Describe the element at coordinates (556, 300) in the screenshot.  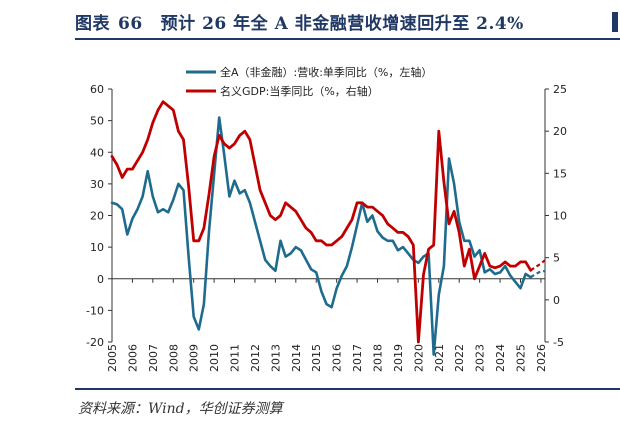
I see `right-y-tick-label: 0` at that location.